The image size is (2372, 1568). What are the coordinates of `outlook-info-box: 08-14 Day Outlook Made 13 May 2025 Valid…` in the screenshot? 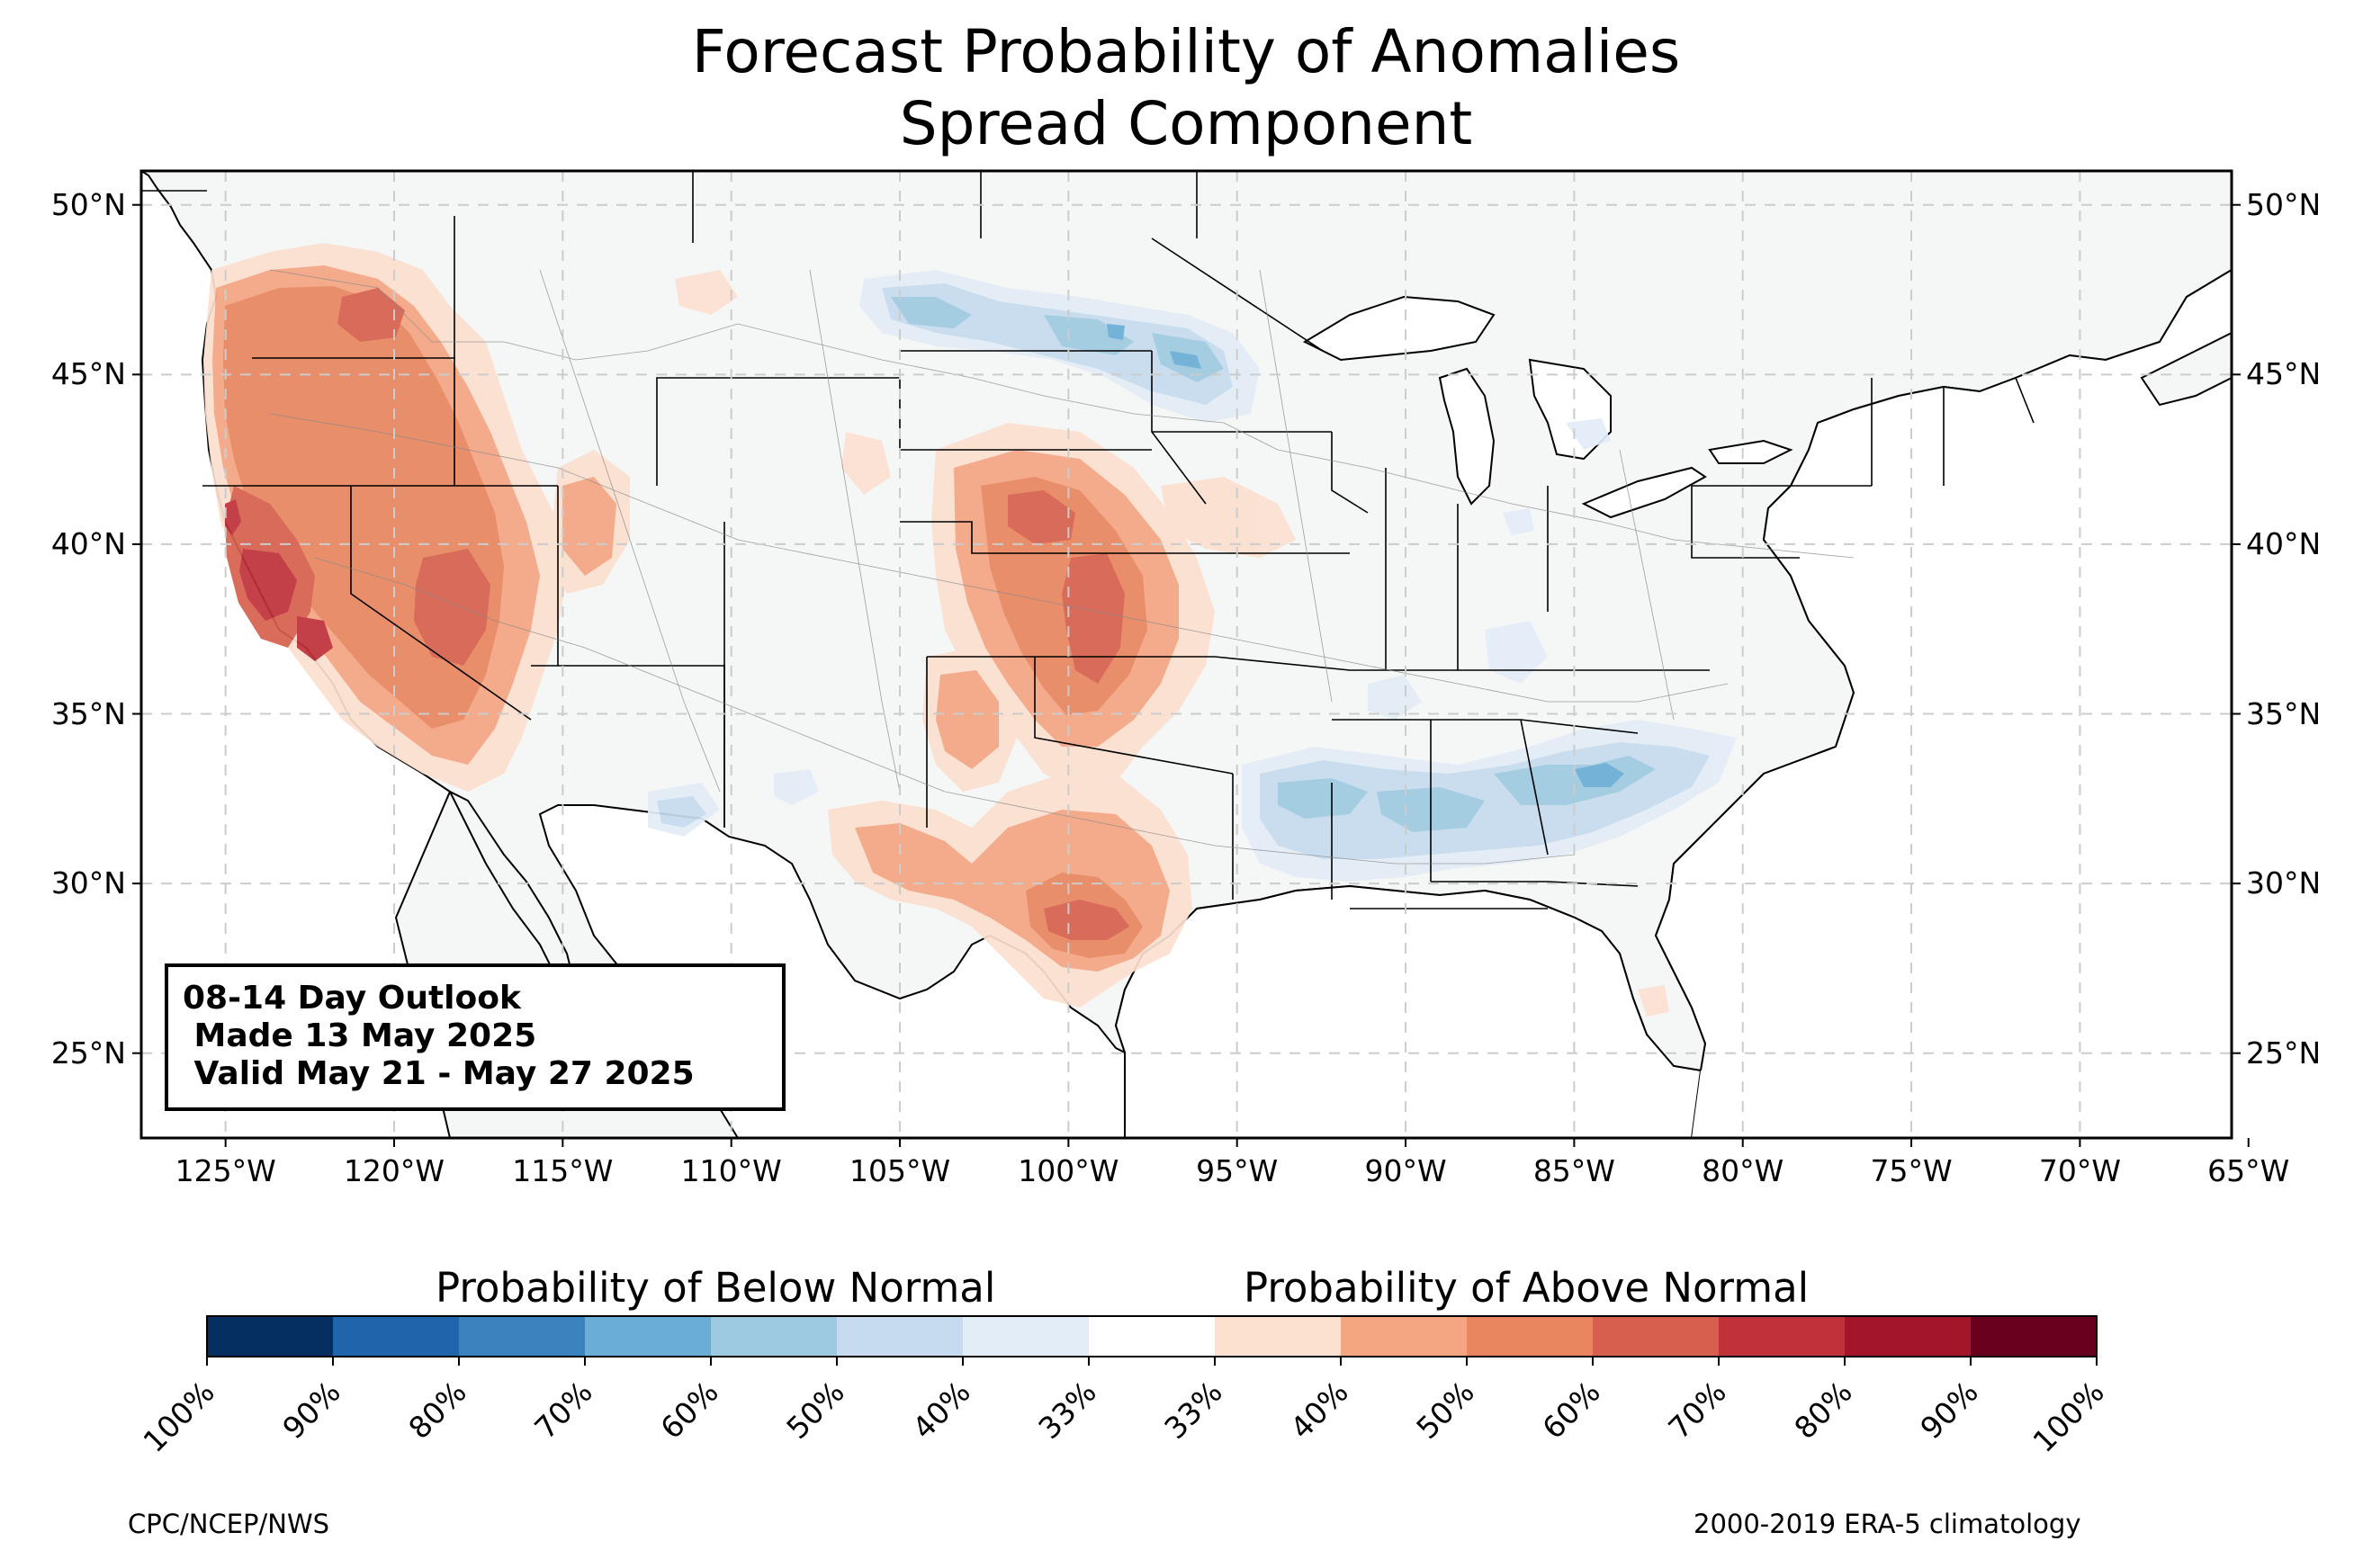 It's located at (475, 1037).